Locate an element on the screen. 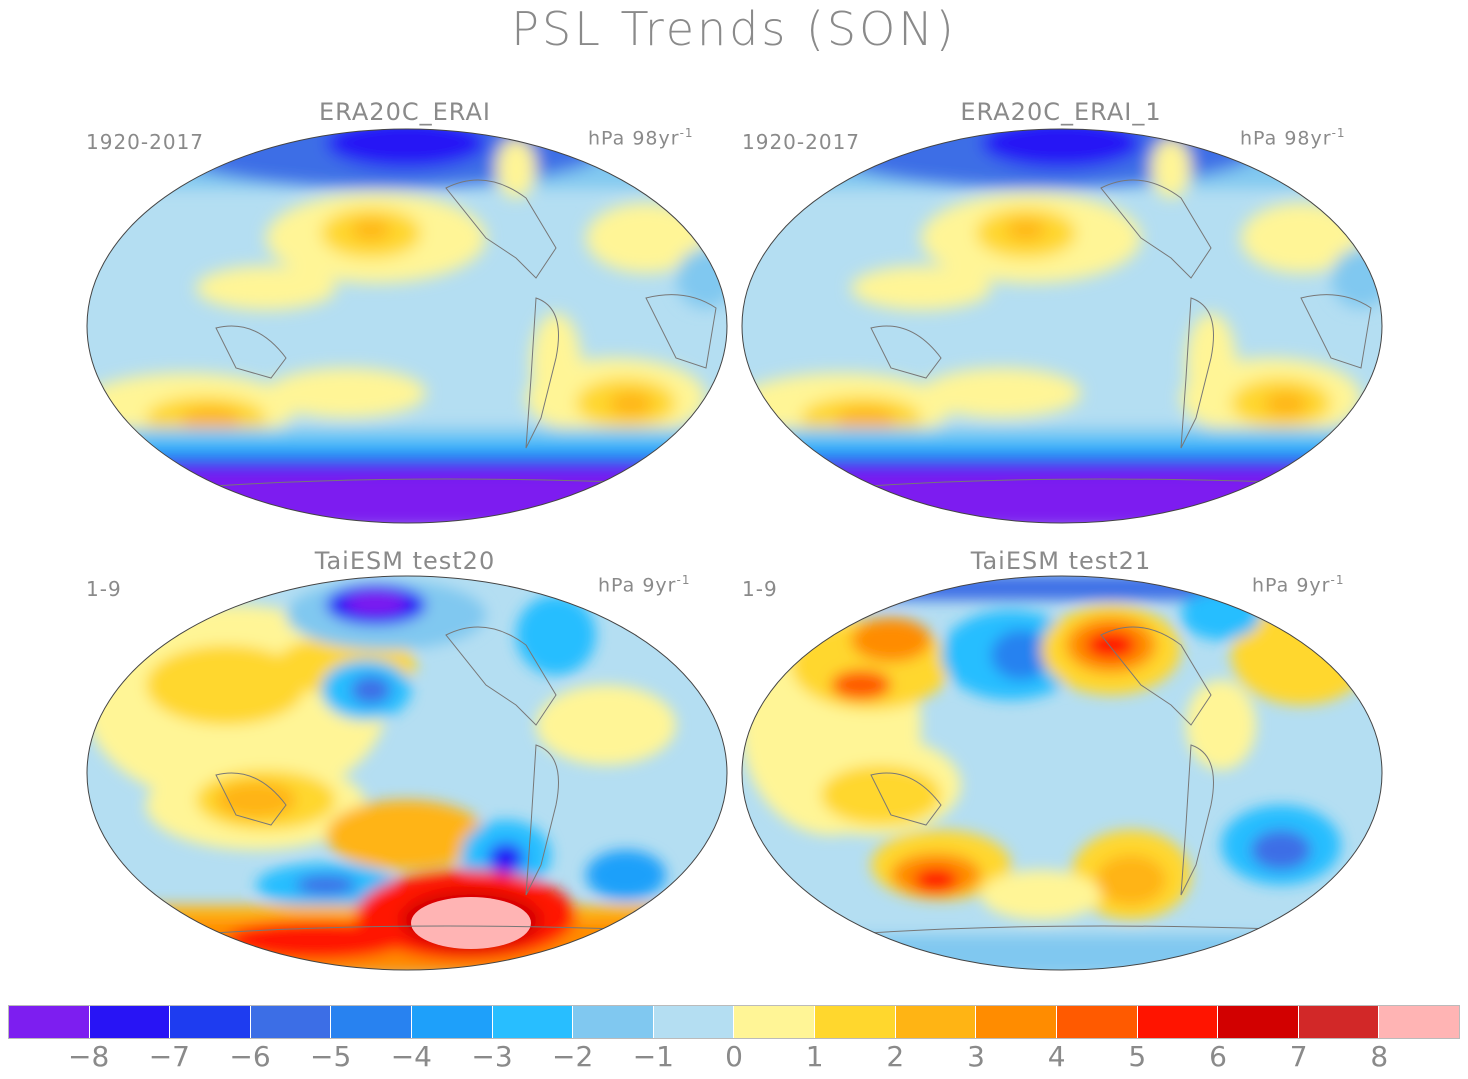  panel-period-4: 1-9 is located at coordinates (760, 589).